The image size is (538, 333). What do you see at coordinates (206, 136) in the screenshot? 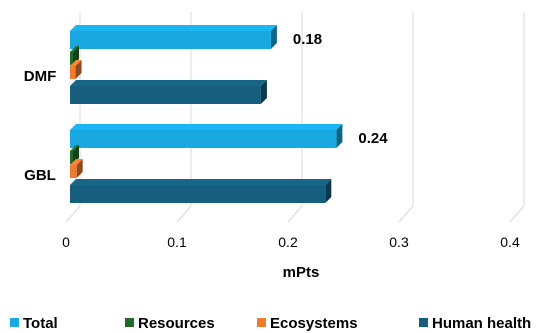
I see `bar-gbl-total` at bounding box center [206, 136].